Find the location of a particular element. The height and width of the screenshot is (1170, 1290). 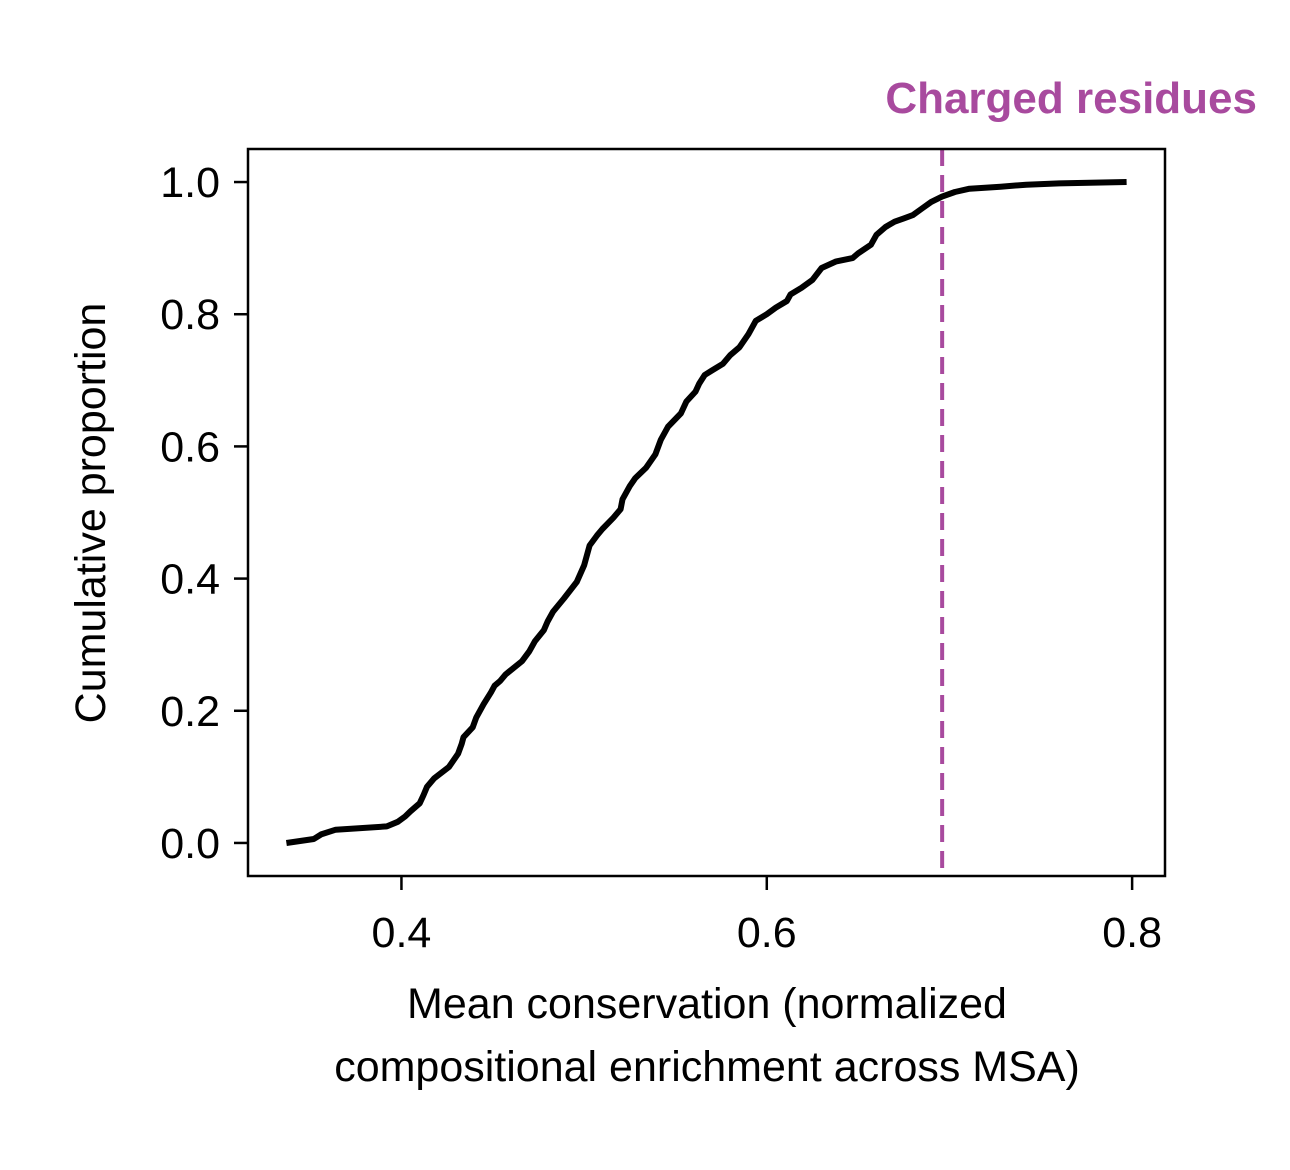

y-tick-label: 0.6 is located at coordinates (190, 447).